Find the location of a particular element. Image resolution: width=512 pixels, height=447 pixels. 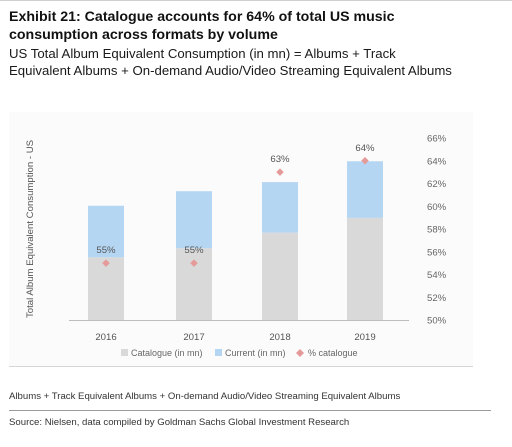

x-tick-label: 2016 is located at coordinates (105, 337).